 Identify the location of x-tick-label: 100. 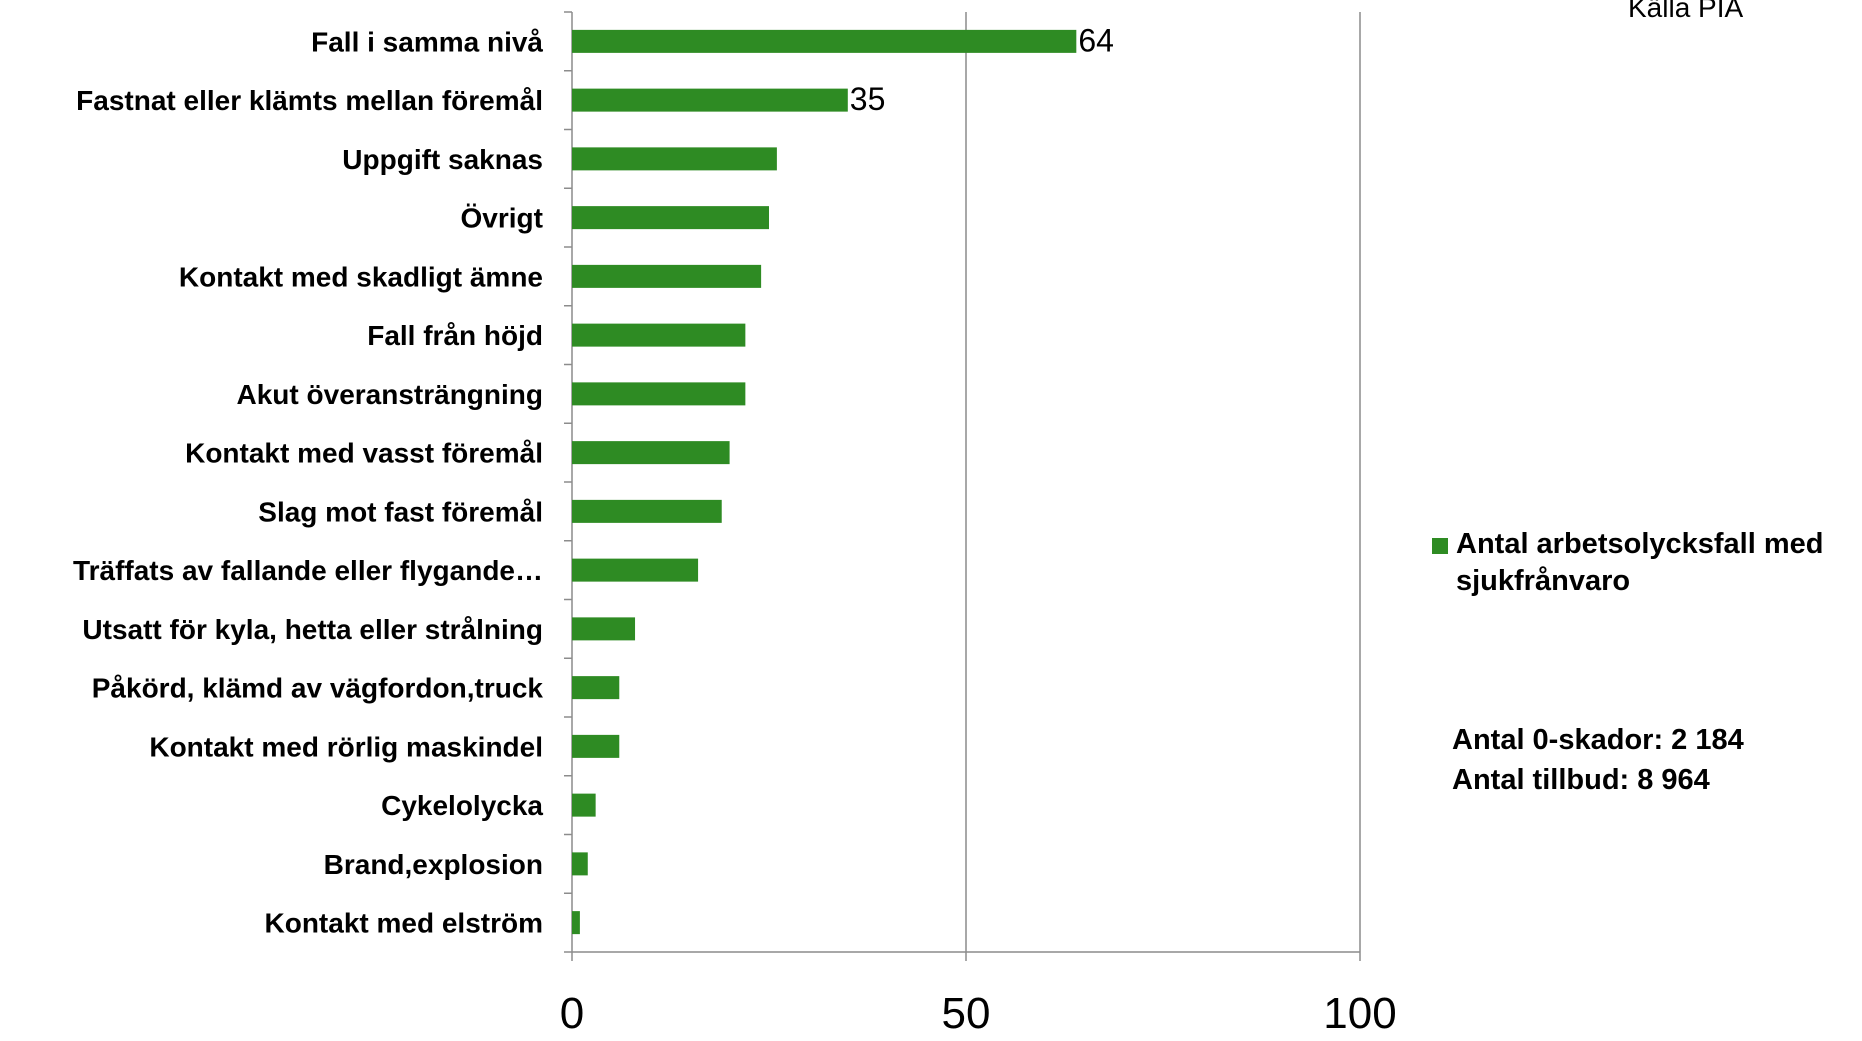
(1359, 1013).